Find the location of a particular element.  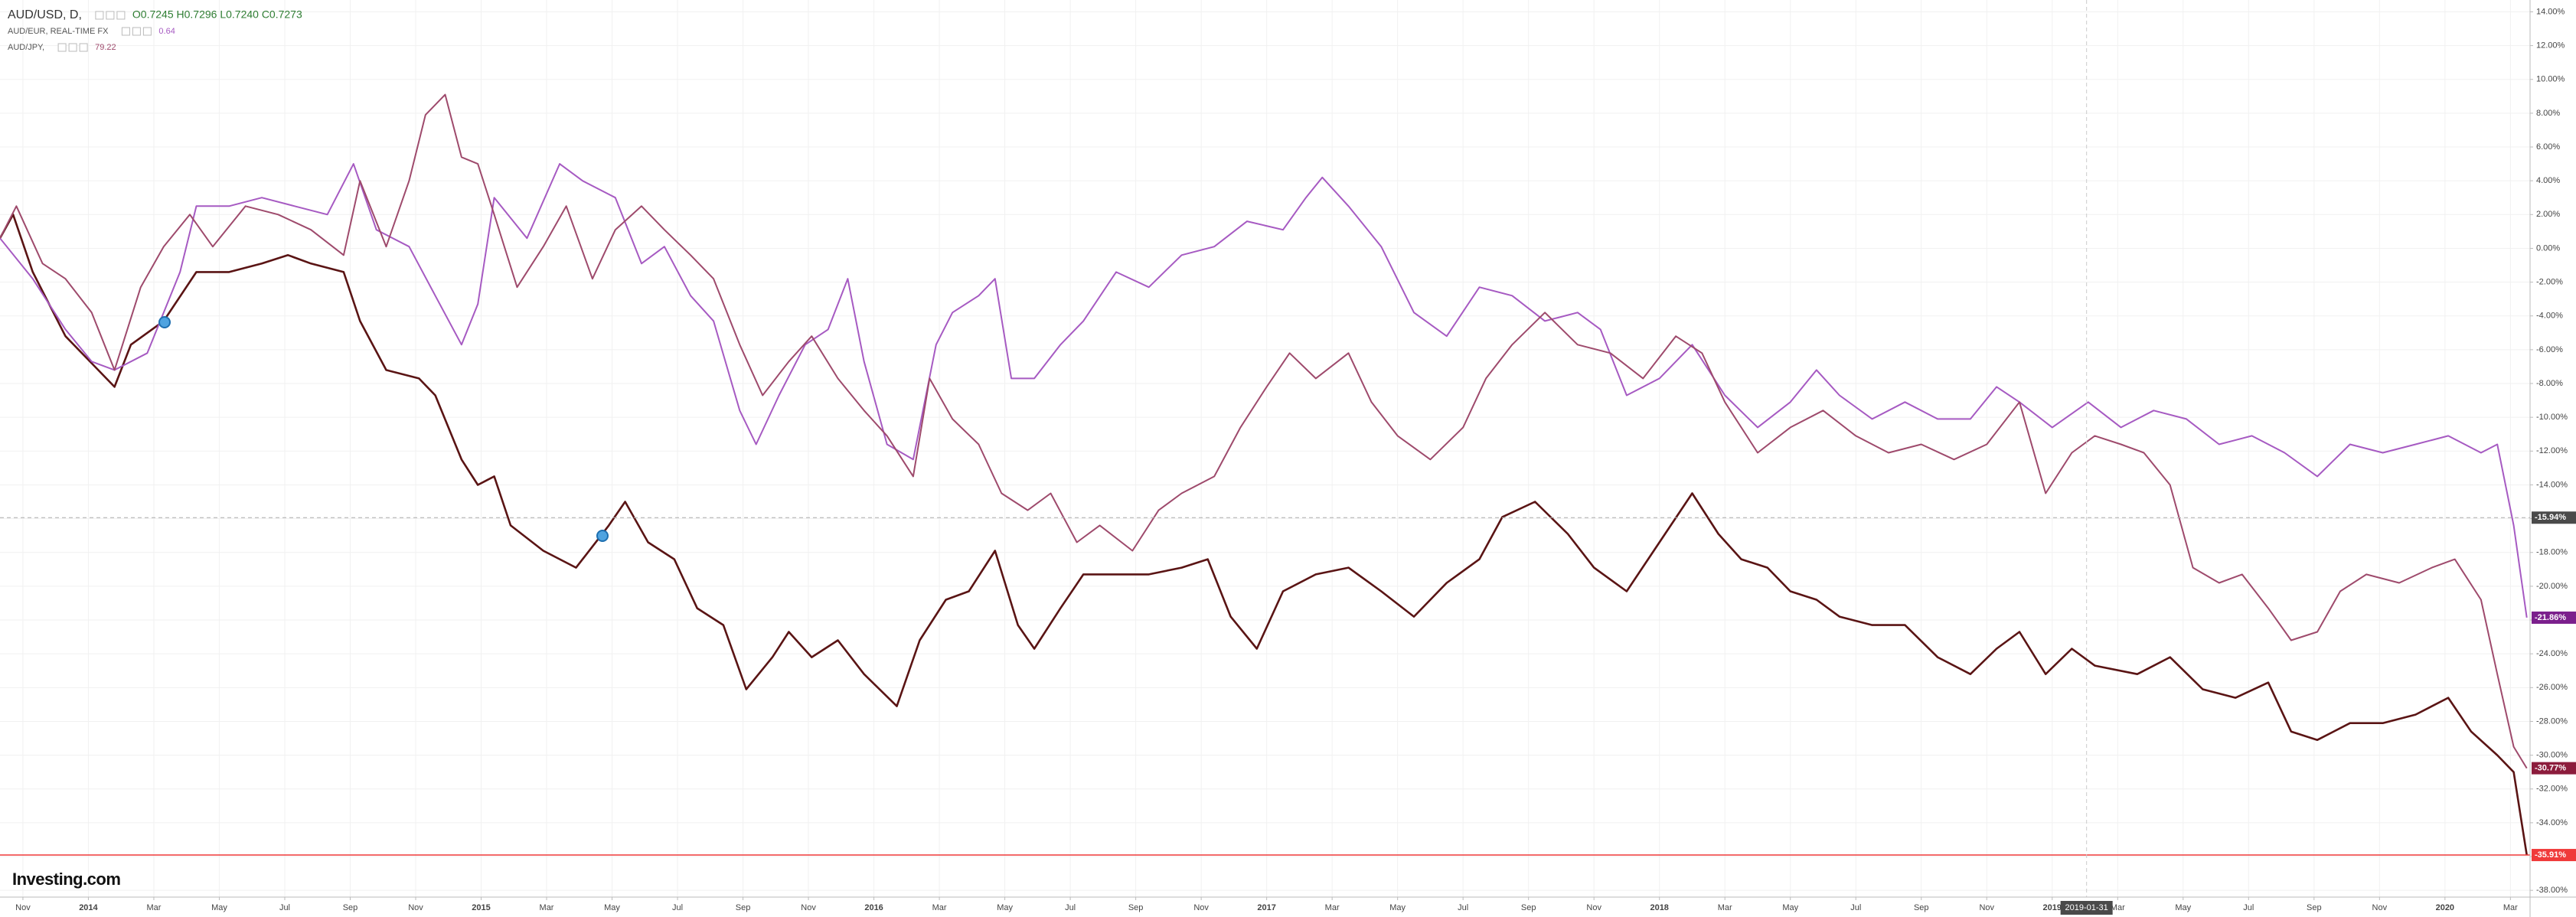

watermark: Investing.com is located at coordinates (66, 880).